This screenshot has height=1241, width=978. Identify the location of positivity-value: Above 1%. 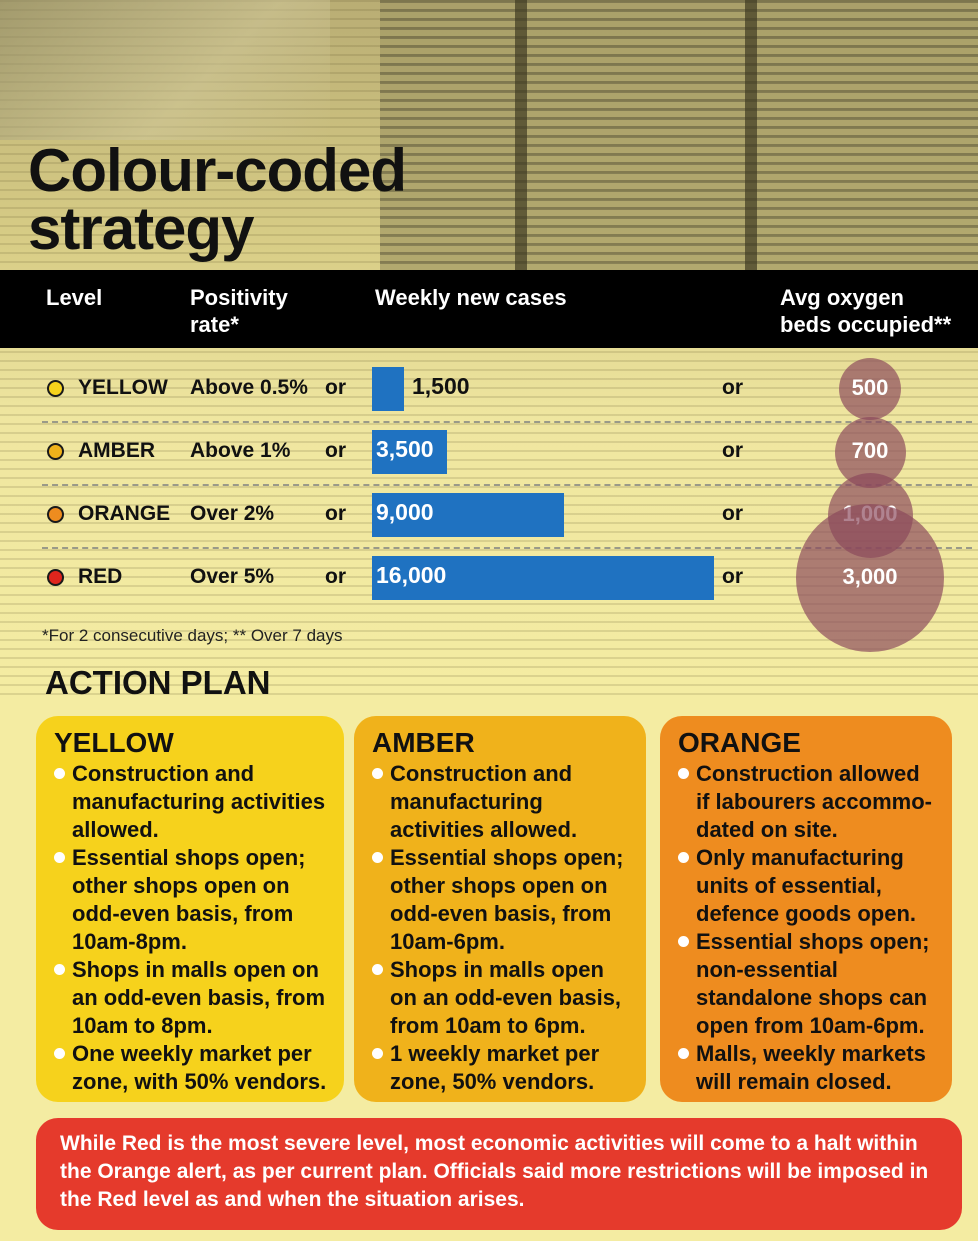
(240, 450).